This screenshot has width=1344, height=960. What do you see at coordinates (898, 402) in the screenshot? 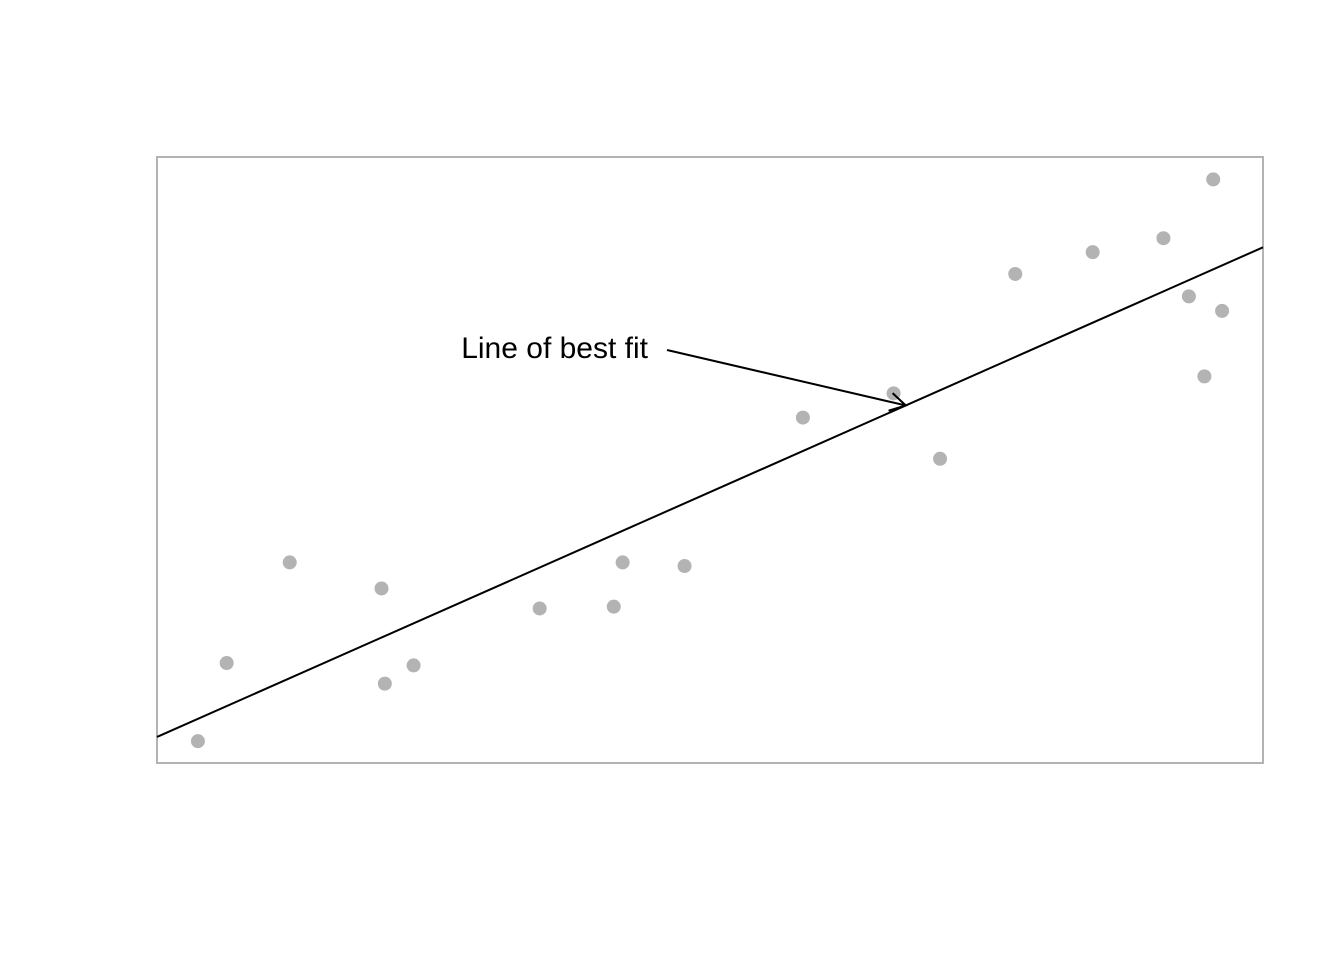
I see `annotation-arrowhead` at bounding box center [898, 402].